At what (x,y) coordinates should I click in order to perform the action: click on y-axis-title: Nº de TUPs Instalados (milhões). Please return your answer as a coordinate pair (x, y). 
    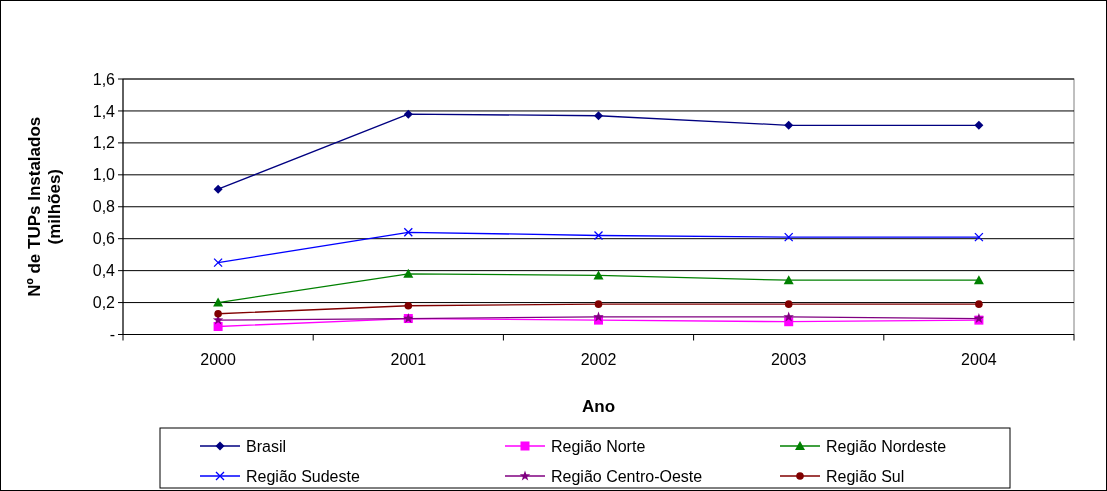
    Looking at the image, I should click on (44, 206).